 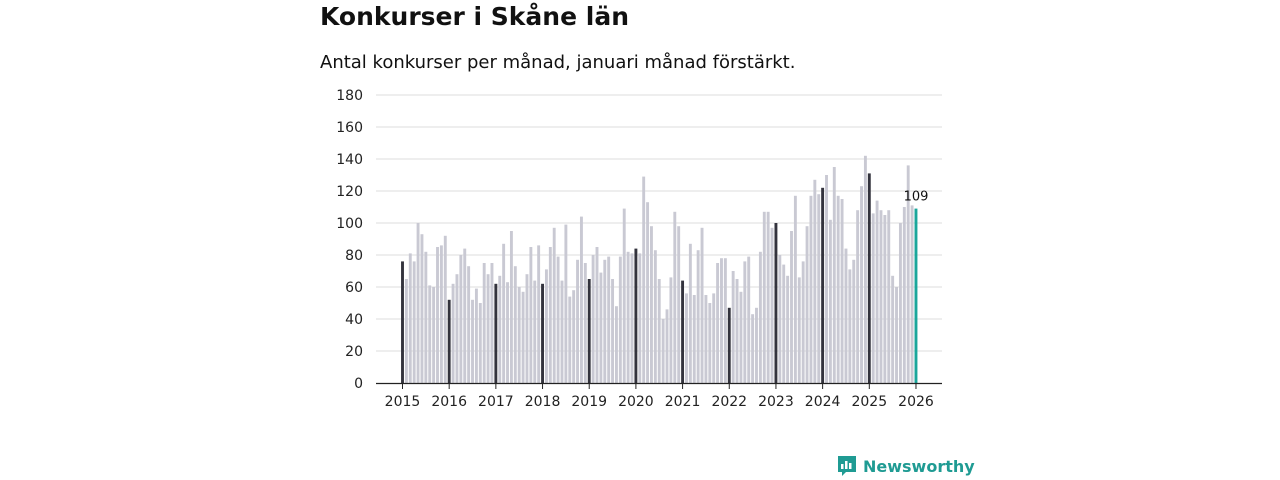 I want to click on y-tick-label: 80, so click(x=354, y=256).